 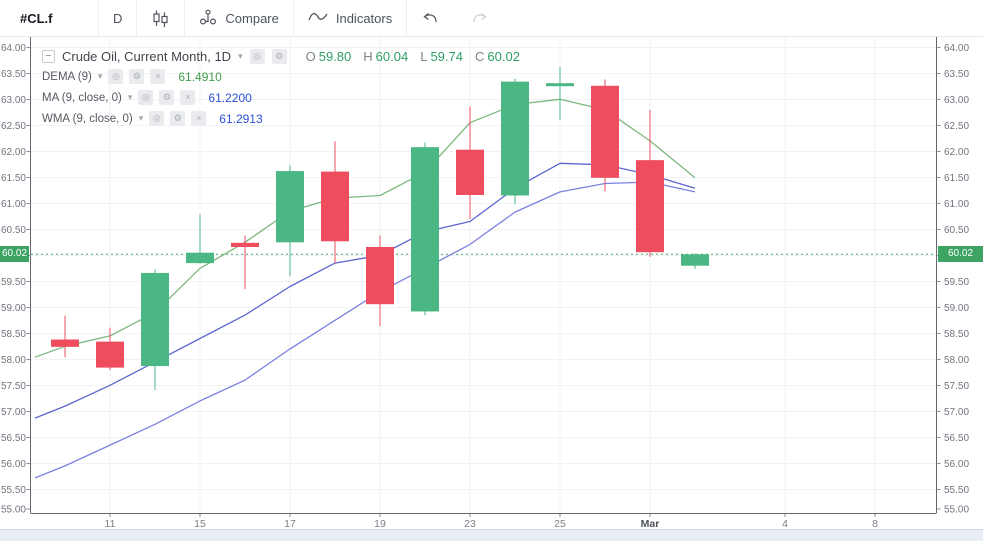 What do you see at coordinates (446, 56) in the screenshot?
I see `low-value: 59.74` at bounding box center [446, 56].